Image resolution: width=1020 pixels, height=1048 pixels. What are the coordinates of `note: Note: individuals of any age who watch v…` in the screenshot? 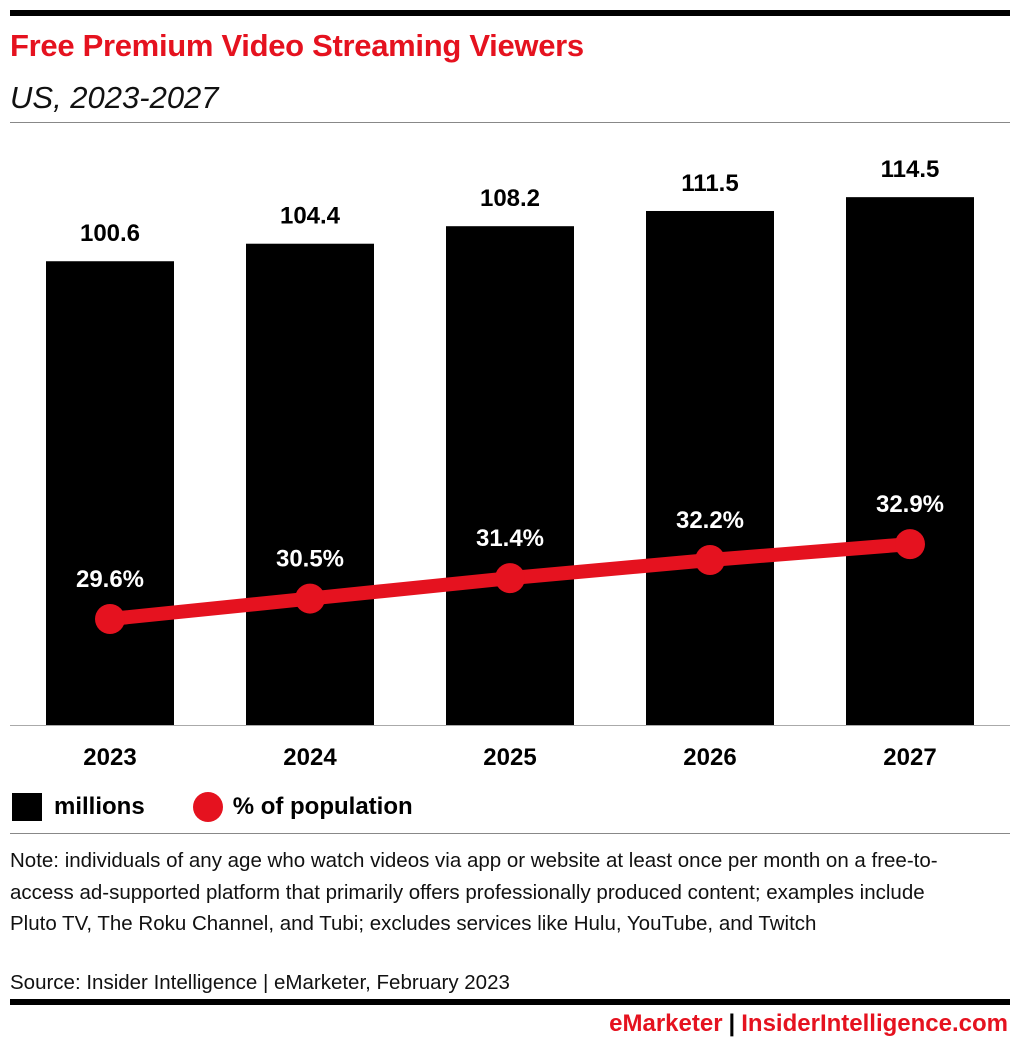 It's located at (474, 892).